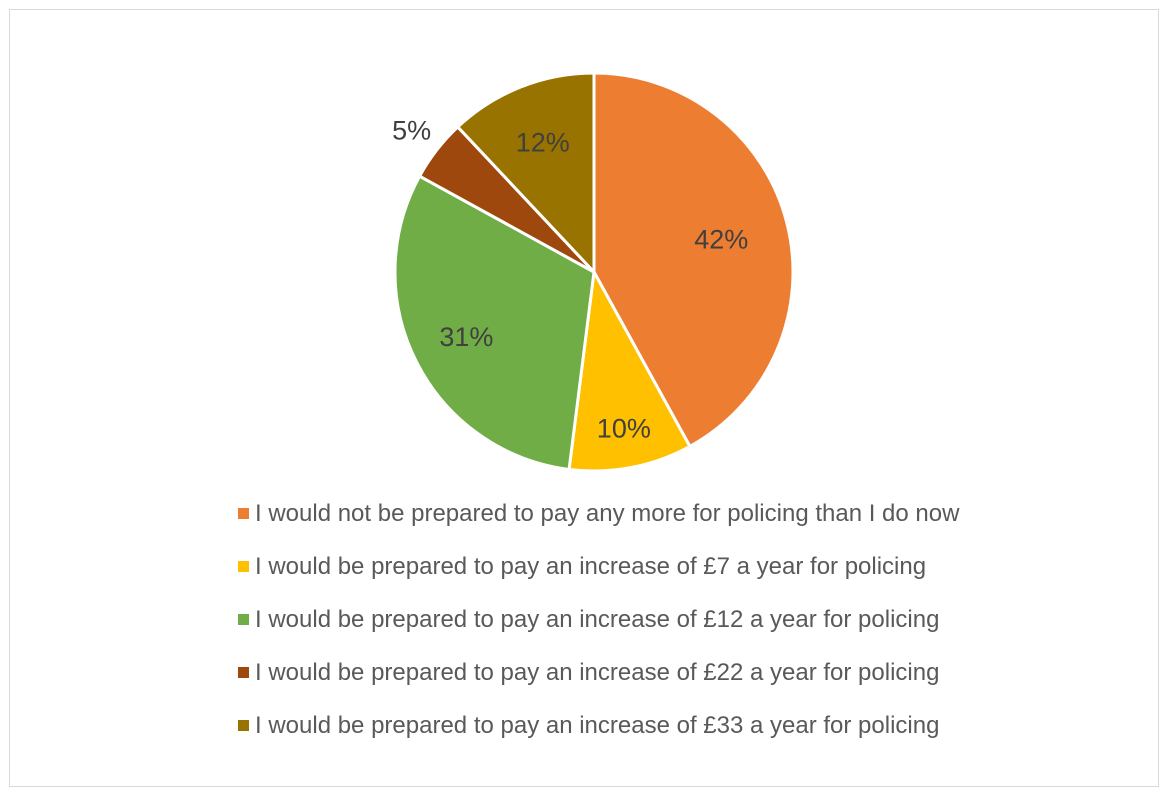 The image size is (1168, 796). I want to click on slice-data-label: 5%, so click(411, 131).